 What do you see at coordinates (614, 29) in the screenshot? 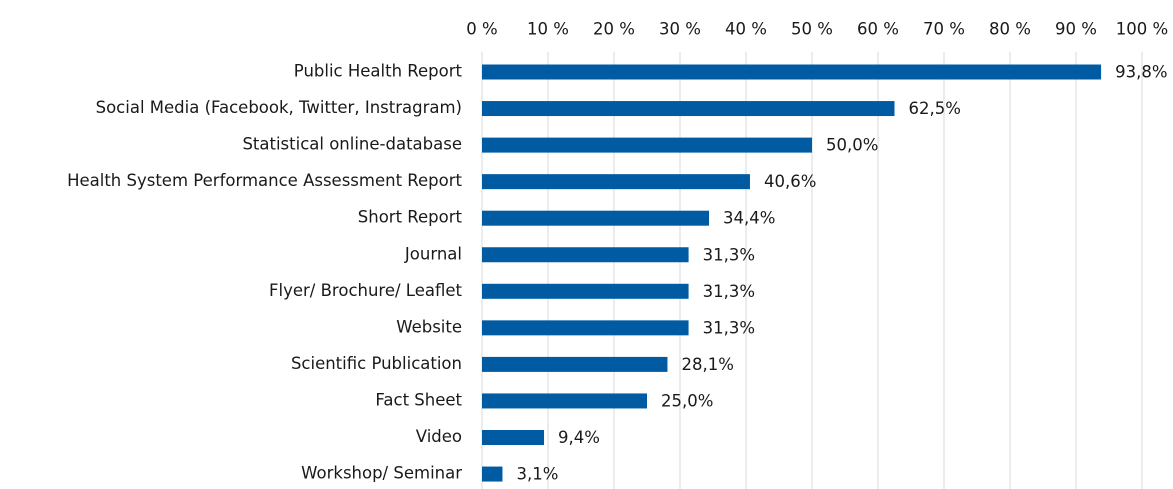
I see `x-tick-label: 20 %` at bounding box center [614, 29].